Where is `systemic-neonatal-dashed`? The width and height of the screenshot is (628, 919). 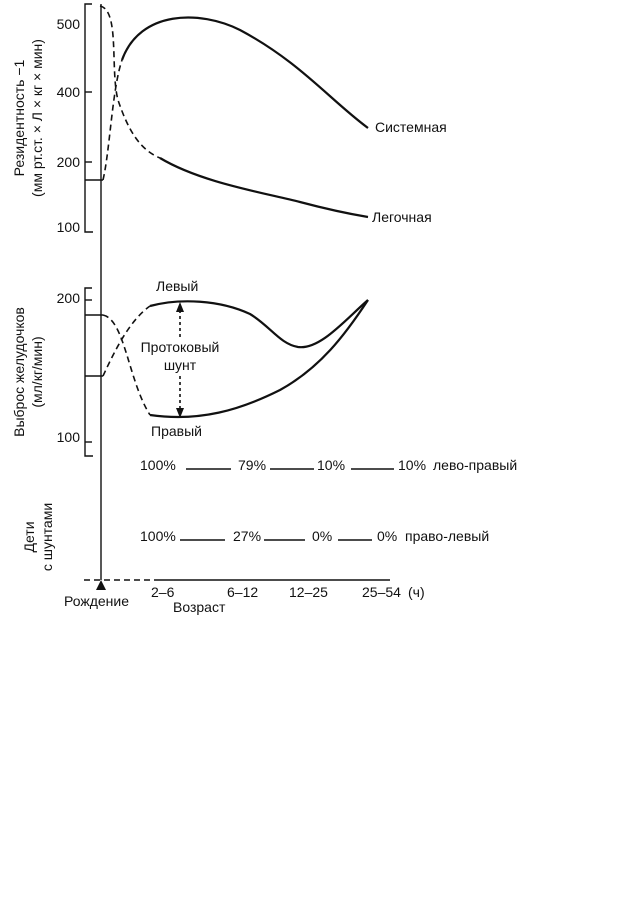
systemic-neonatal-dashed is located at coordinates (112, 120).